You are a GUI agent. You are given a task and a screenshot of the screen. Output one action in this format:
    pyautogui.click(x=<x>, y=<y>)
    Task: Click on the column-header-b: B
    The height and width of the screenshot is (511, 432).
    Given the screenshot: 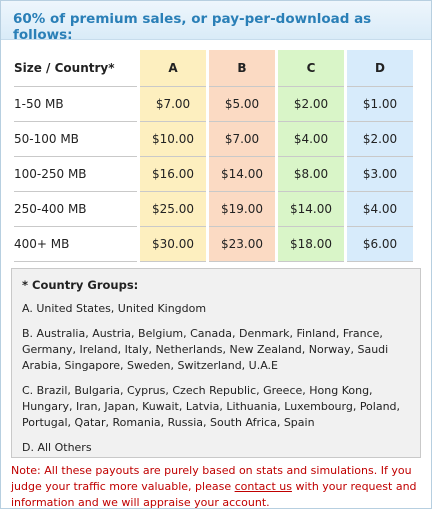 What is the action you would take?
    pyautogui.click(x=242, y=68)
    